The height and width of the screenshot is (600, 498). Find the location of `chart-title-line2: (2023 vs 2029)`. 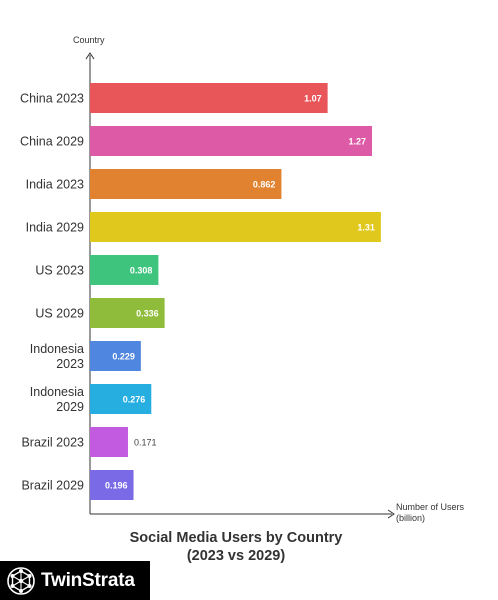

chart-title-line2: (2023 vs 2029) is located at coordinates (236, 556).